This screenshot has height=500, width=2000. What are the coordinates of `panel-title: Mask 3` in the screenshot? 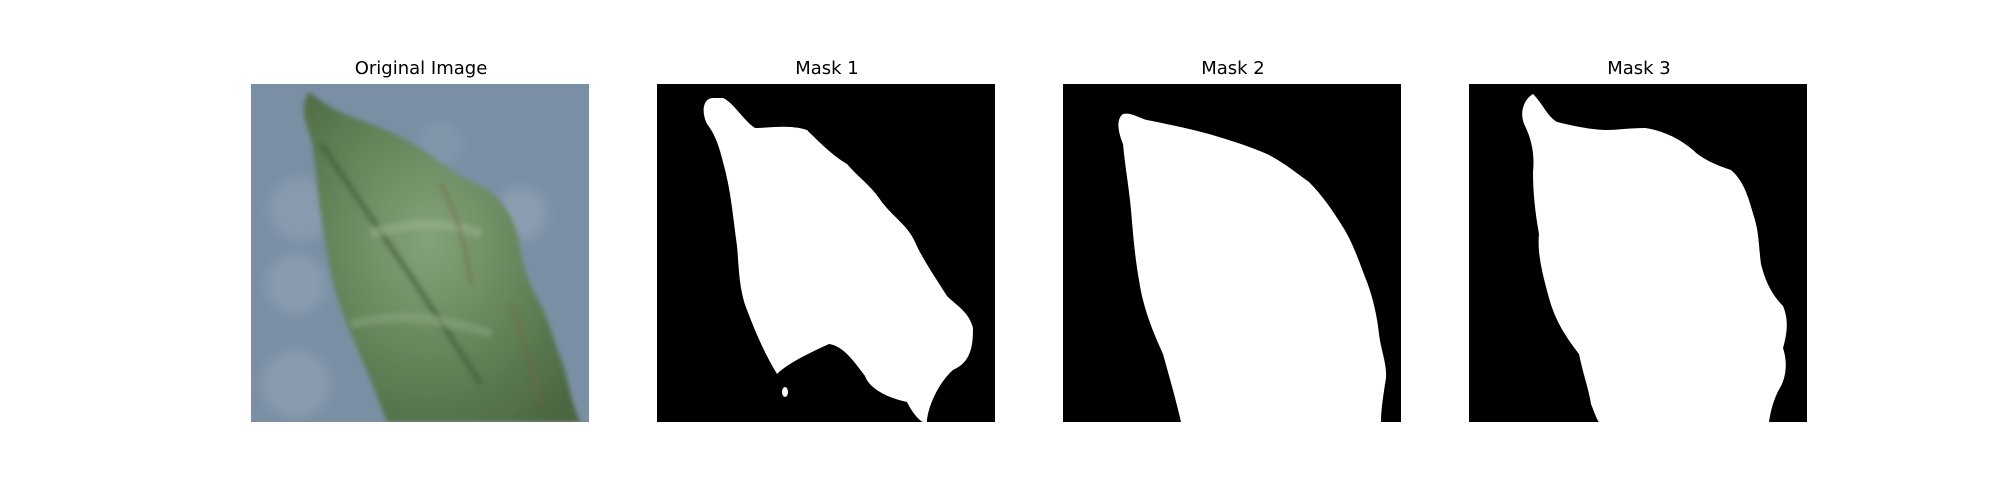 It's located at (1639, 68).